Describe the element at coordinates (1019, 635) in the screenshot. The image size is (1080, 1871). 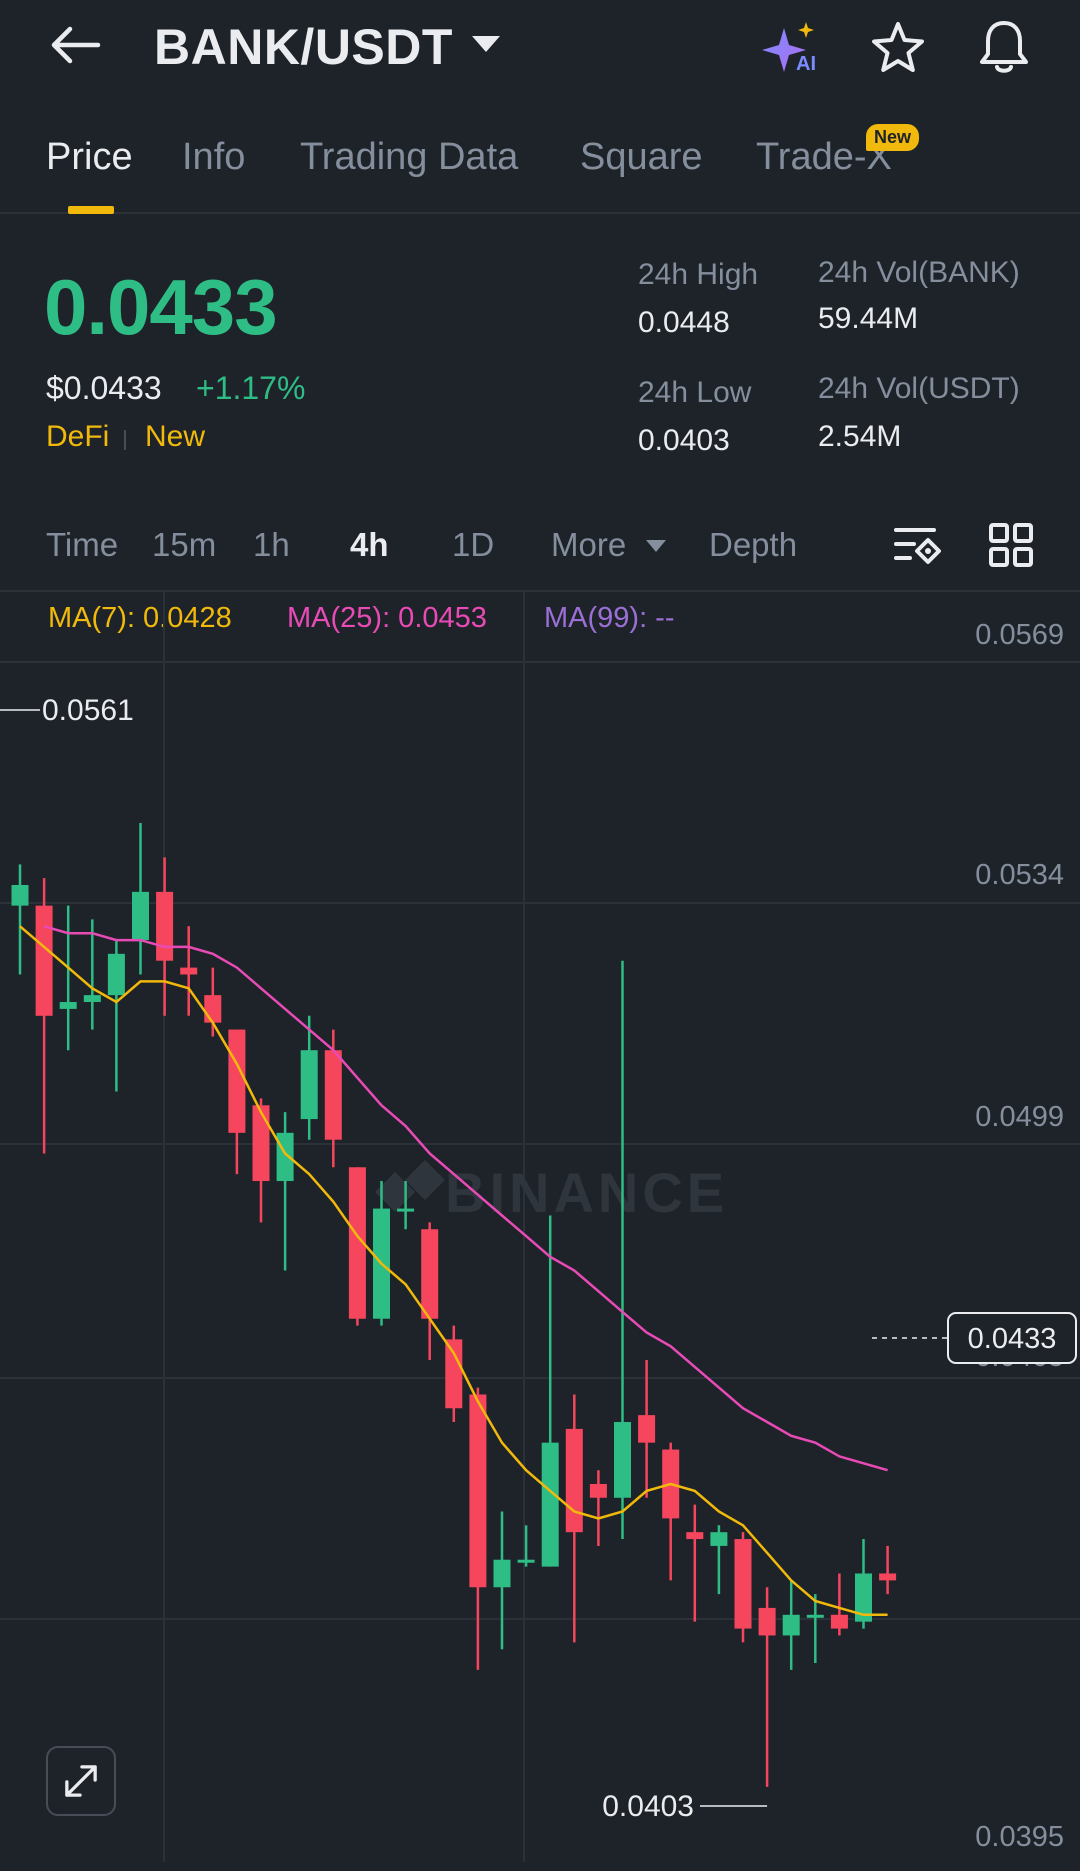
I see `y-axis-tick: 0.0569` at that location.